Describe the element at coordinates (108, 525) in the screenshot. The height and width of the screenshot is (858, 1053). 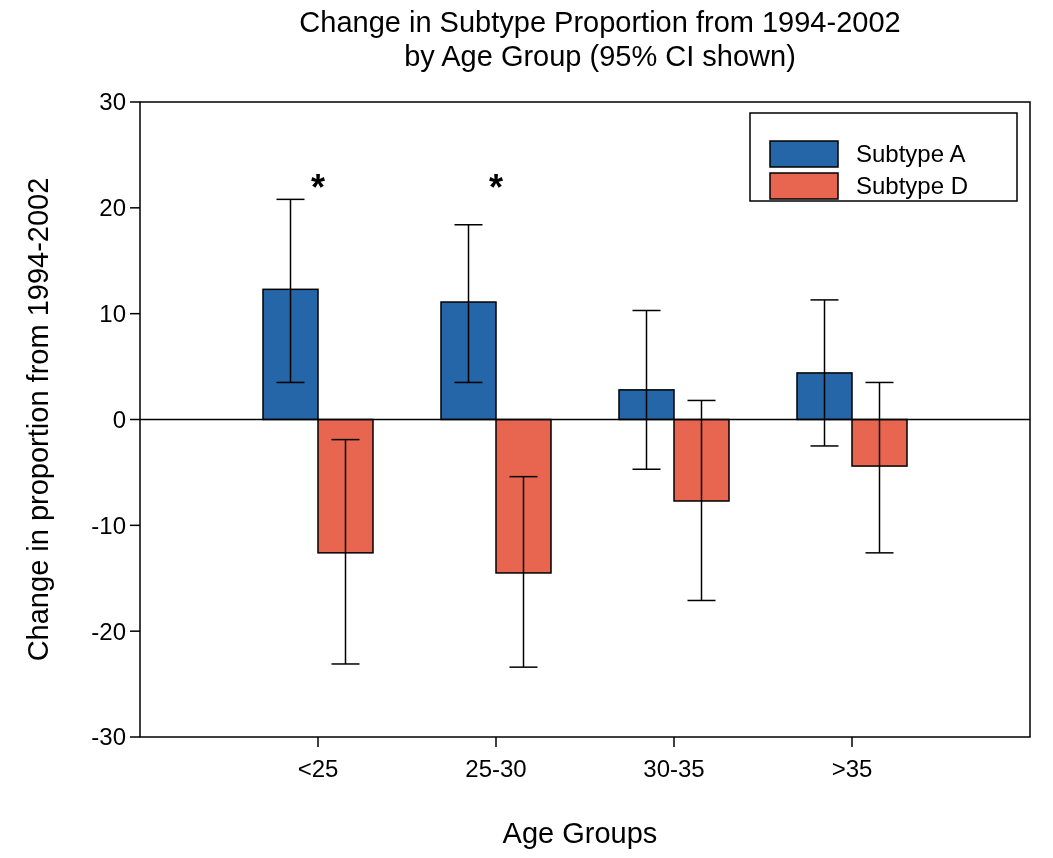
I see `y-tick-label: -10` at that location.